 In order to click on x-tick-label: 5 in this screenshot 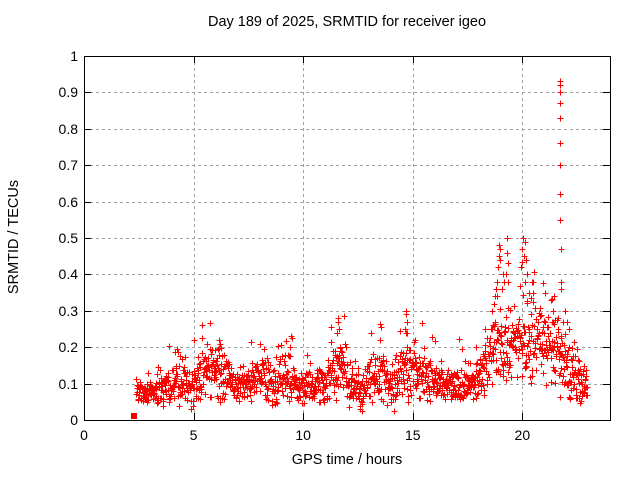, I will do `click(193, 435)`.